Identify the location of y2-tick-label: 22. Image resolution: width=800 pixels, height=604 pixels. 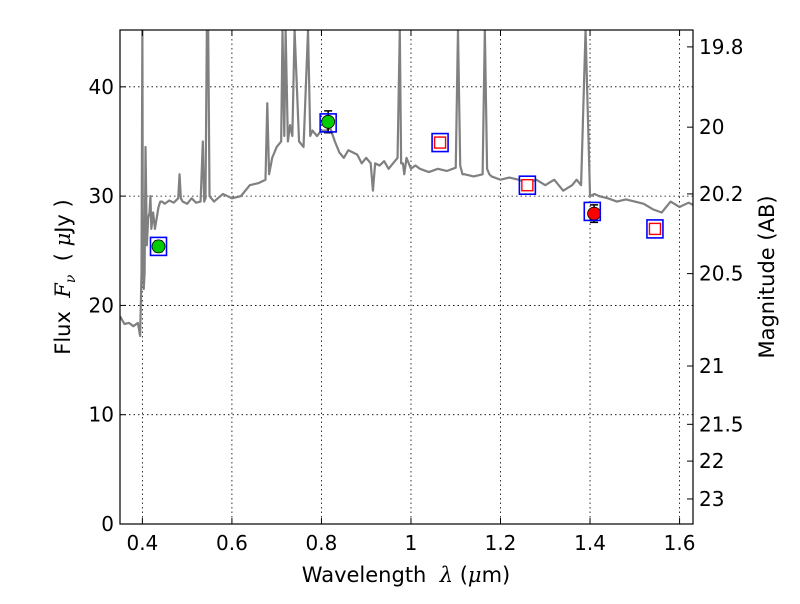
(711, 461).